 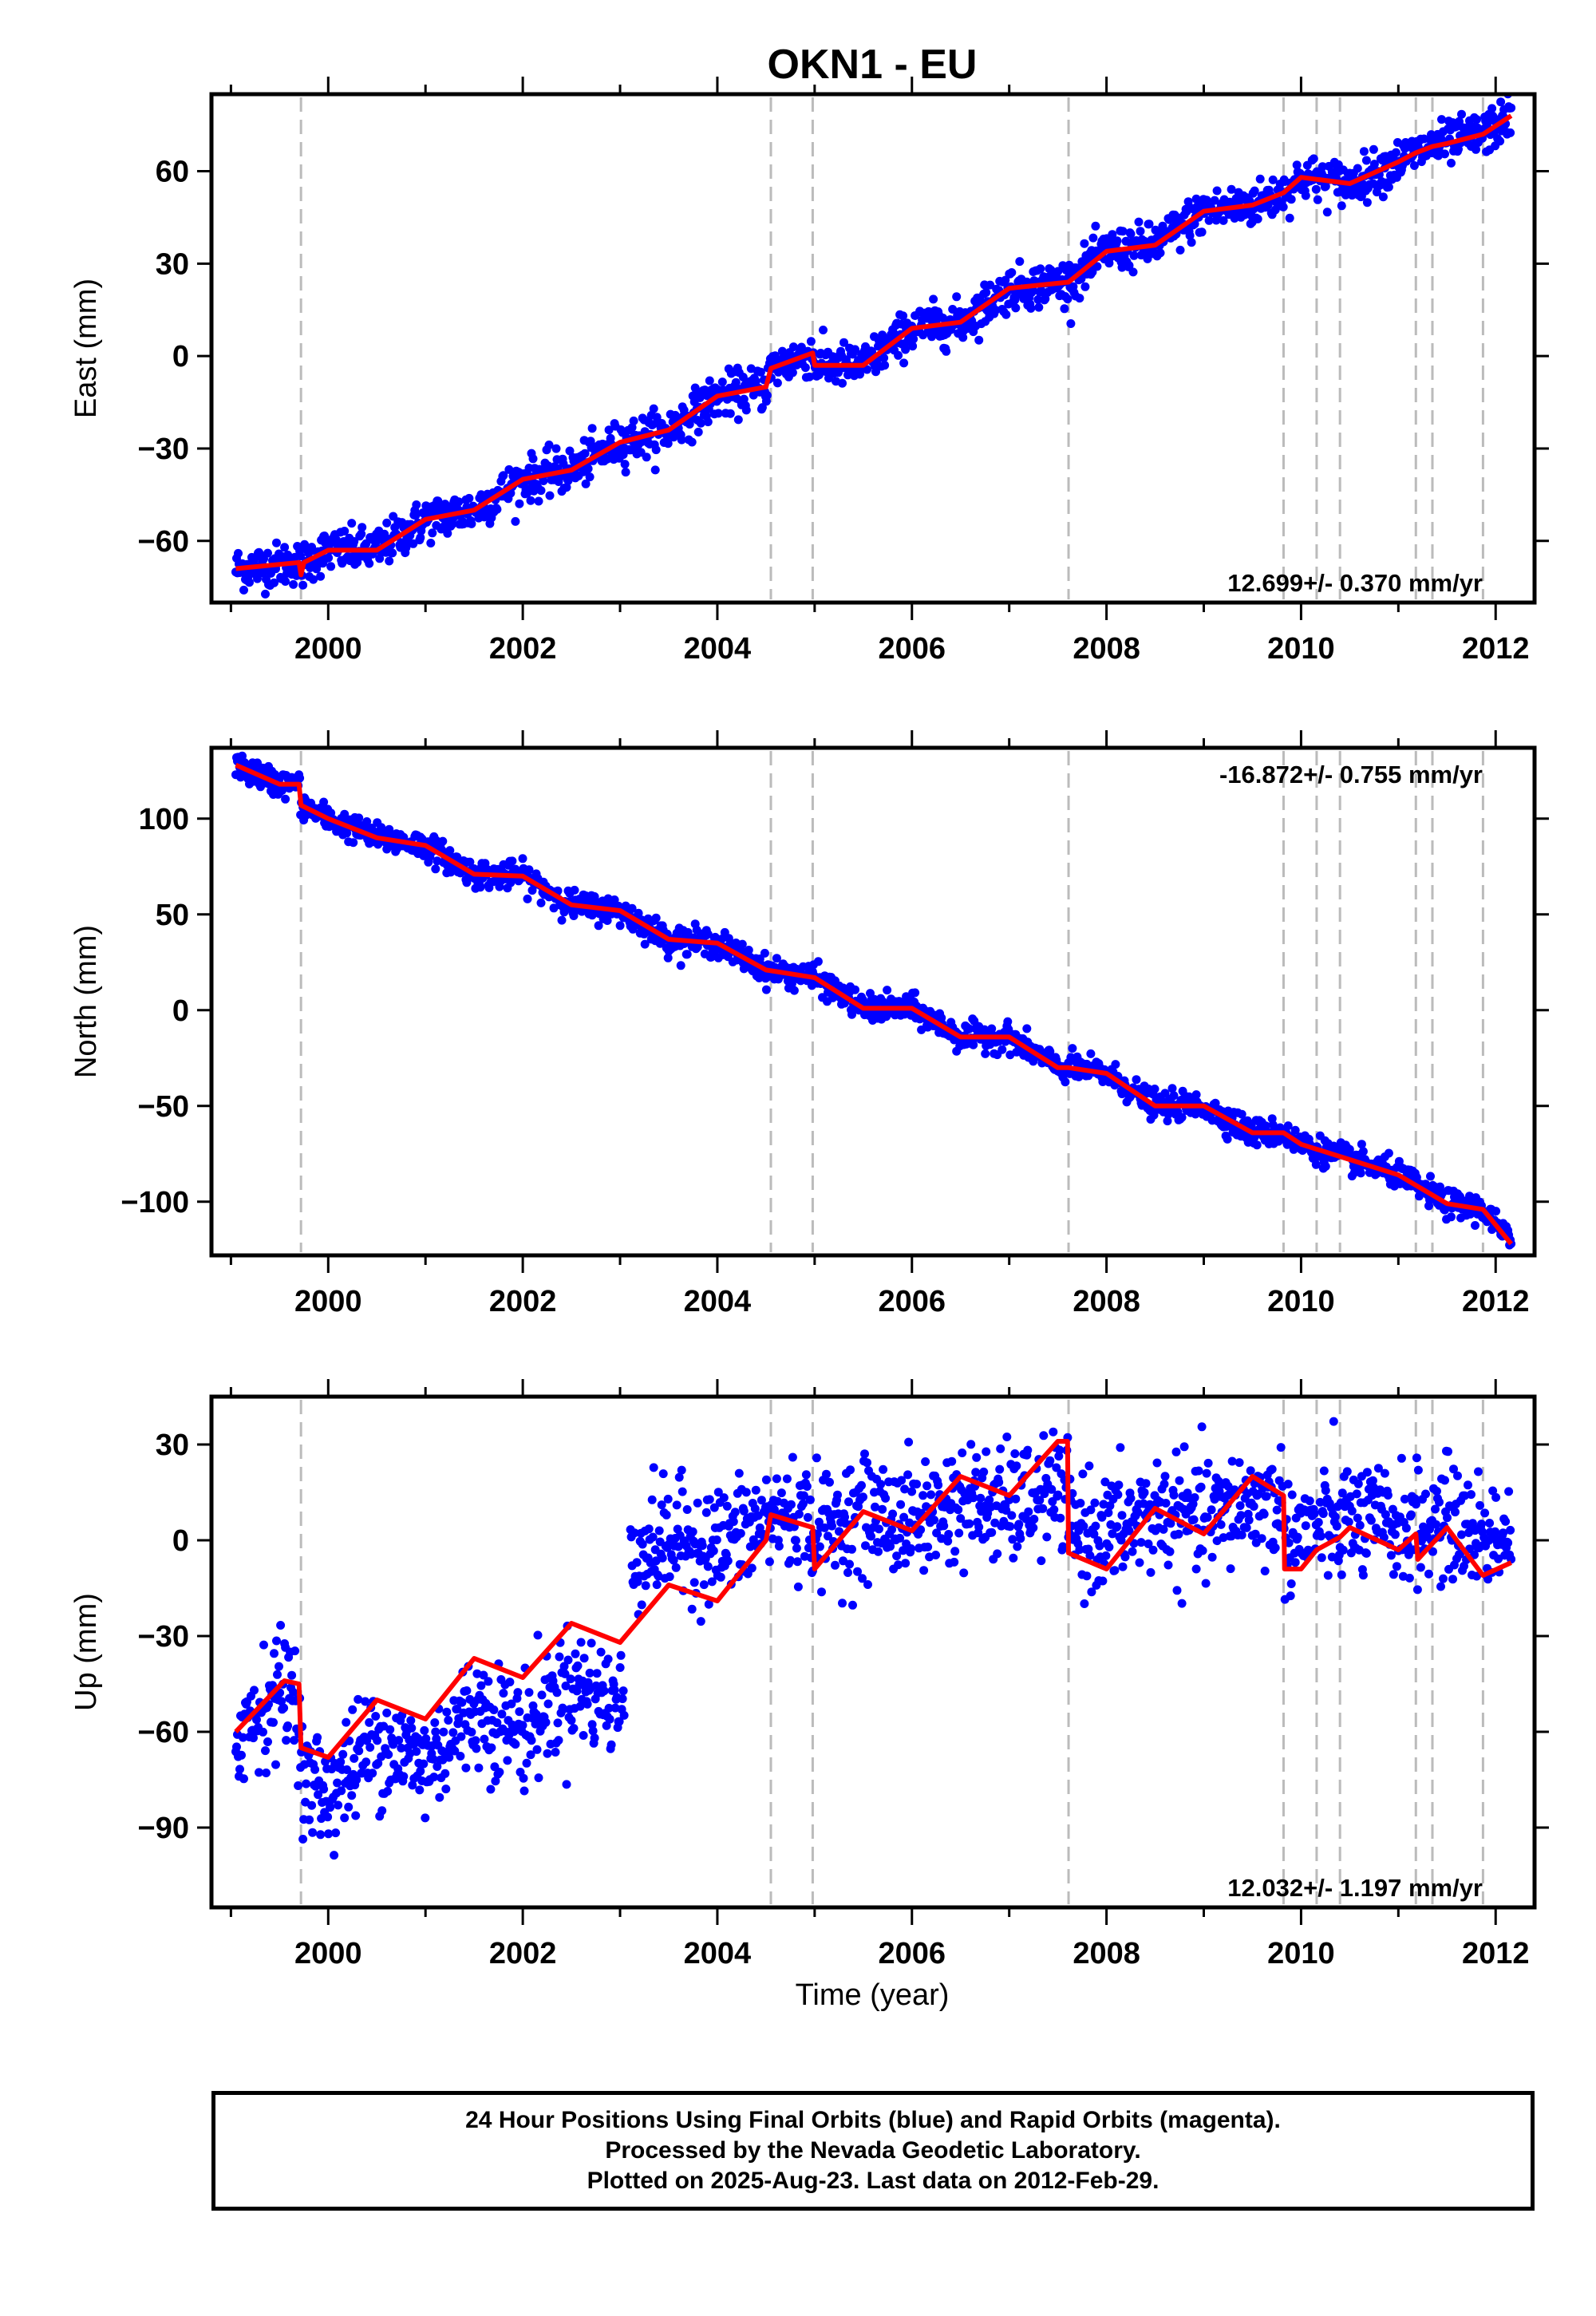 What do you see at coordinates (163, 542) in the screenshot?
I see `y-tick-label: −60` at bounding box center [163, 542].